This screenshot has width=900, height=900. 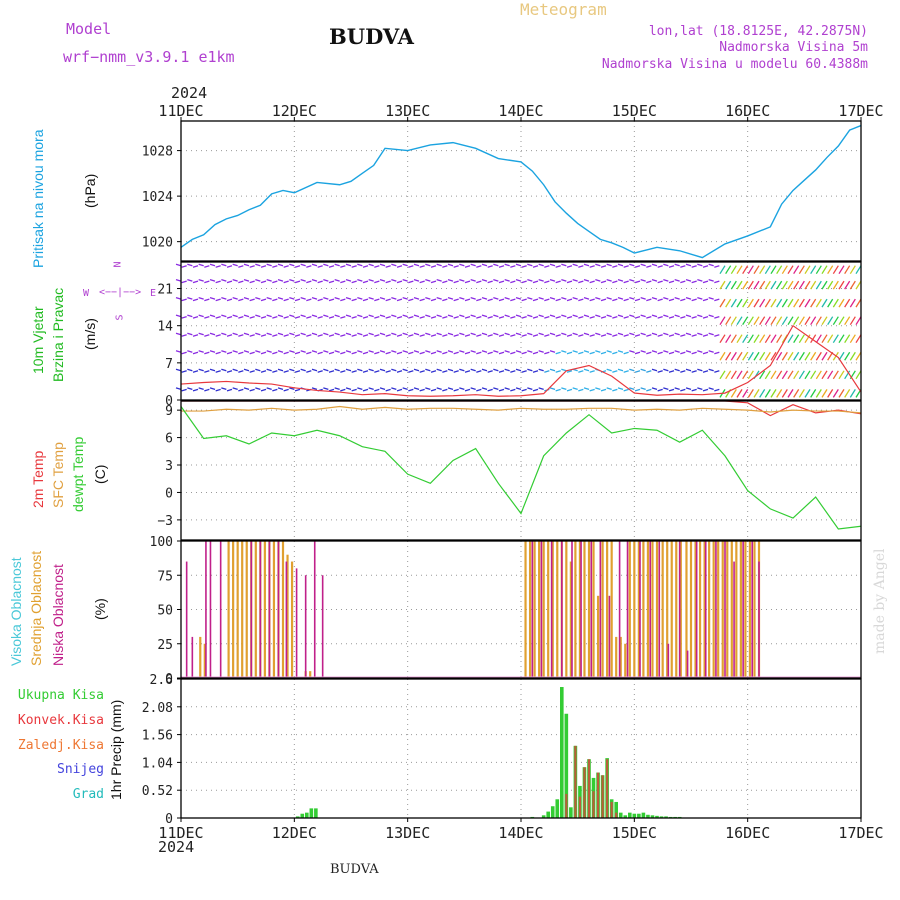 What do you see at coordinates (734, 64) in the screenshot?
I see `model-elevation-label: Nadmorska Visina u modelu 60.4388m` at bounding box center [734, 64].